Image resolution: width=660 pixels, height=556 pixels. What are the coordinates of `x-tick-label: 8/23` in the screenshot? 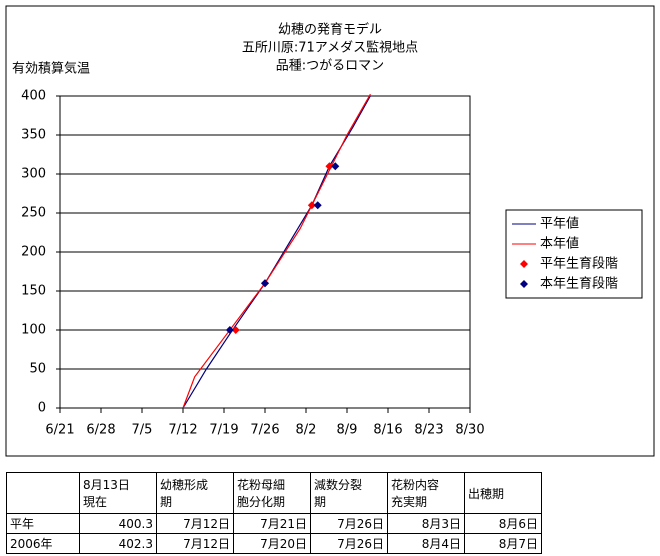 It's located at (428, 430).